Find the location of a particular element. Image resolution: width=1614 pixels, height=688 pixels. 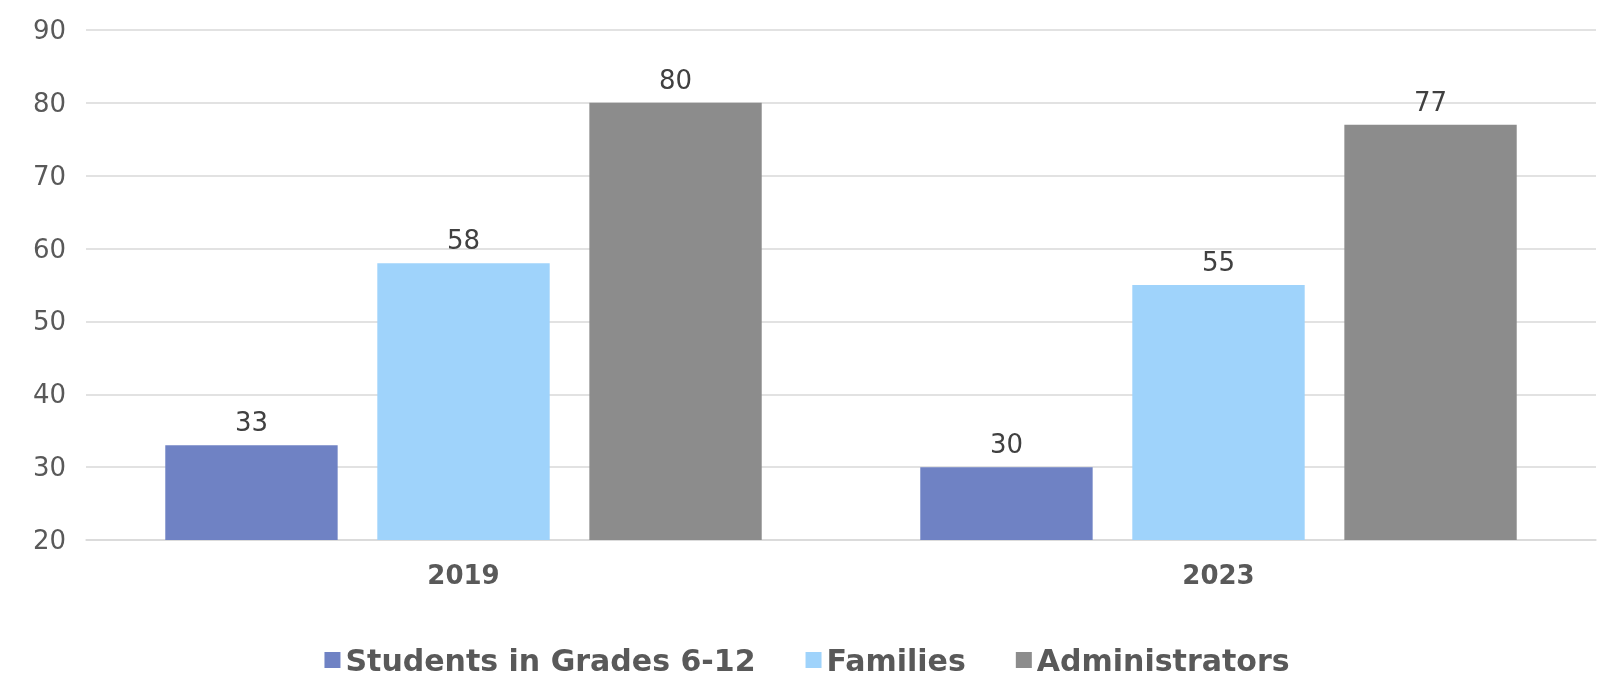

data-label: 77 is located at coordinates (1430, 101).